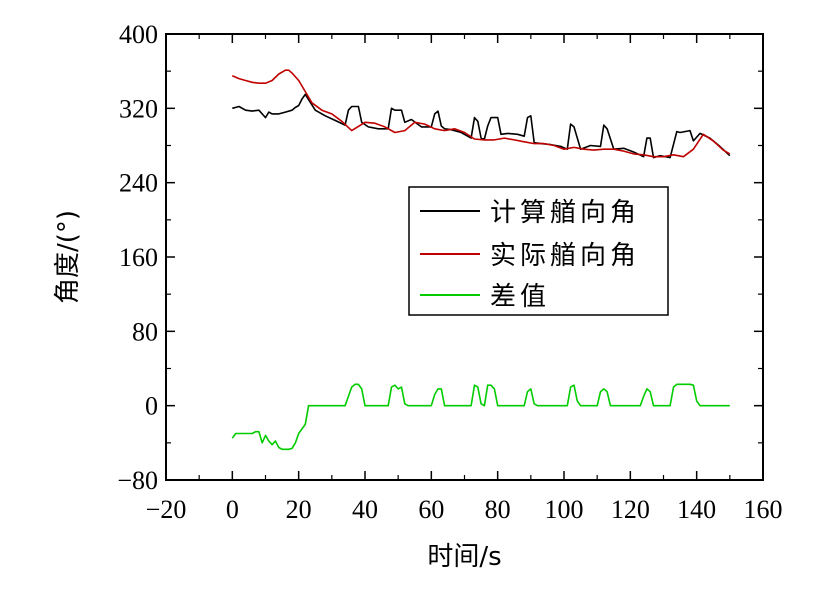  I want to click on y-tick-label: 80, so click(145, 331).